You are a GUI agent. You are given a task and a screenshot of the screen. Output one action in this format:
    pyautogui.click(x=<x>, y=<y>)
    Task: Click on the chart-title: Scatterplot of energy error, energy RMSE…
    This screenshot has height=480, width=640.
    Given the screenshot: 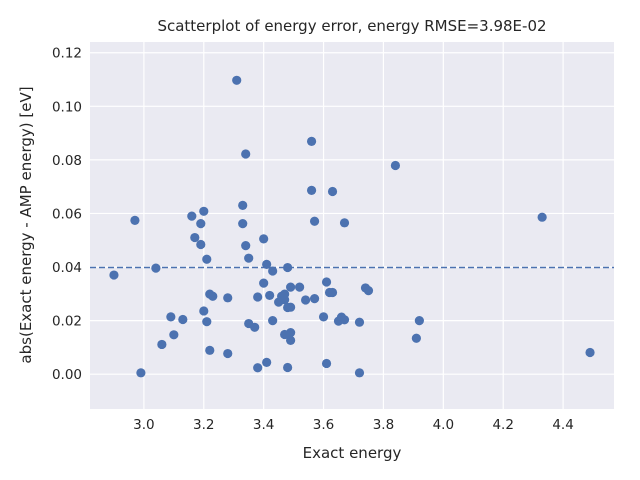 What is the action you would take?
    pyautogui.click(x=351, y=26)
    